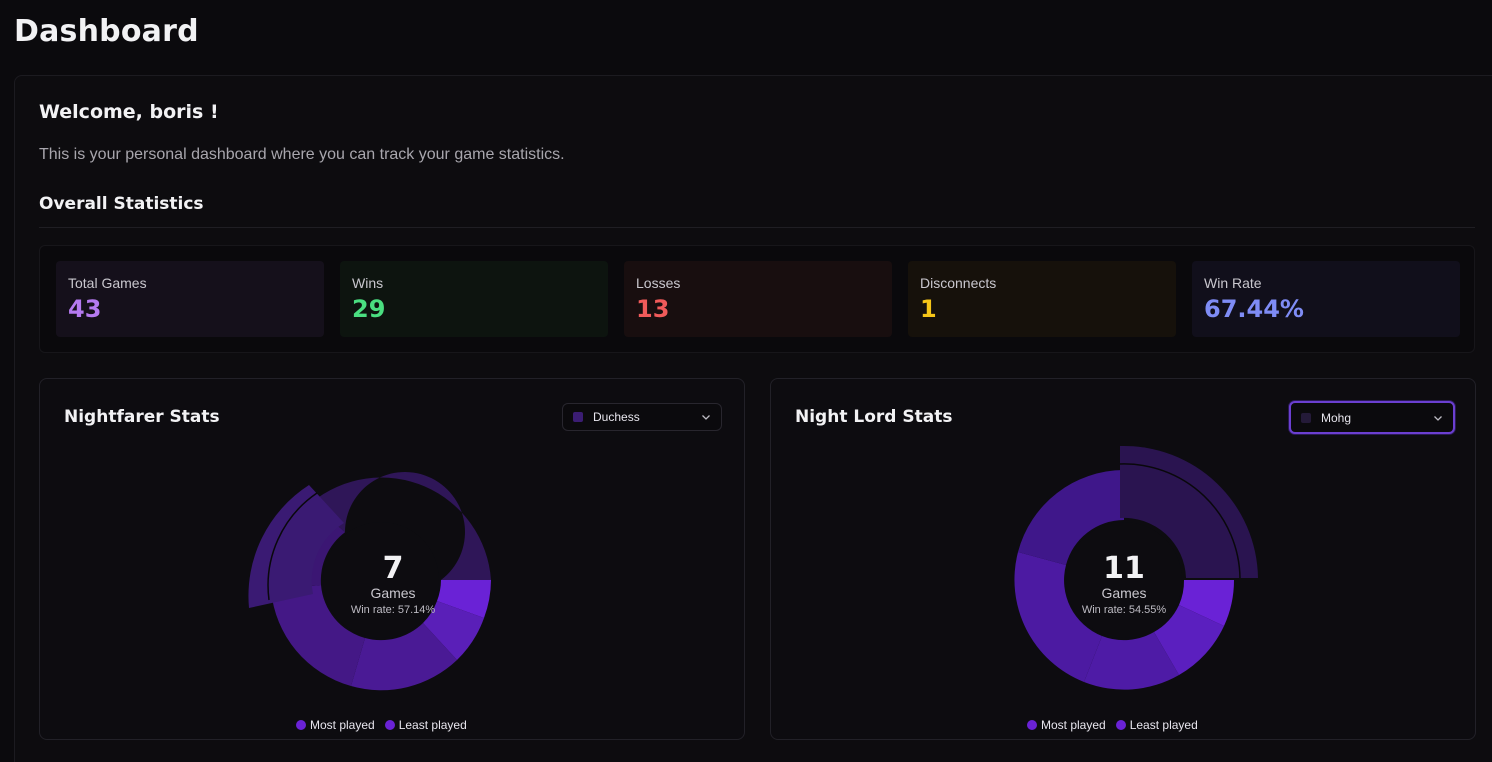  What do you see at coordinates (928, 309) in the screenshot?
I see `stat-value: 1` at bounding box center [928, 309].